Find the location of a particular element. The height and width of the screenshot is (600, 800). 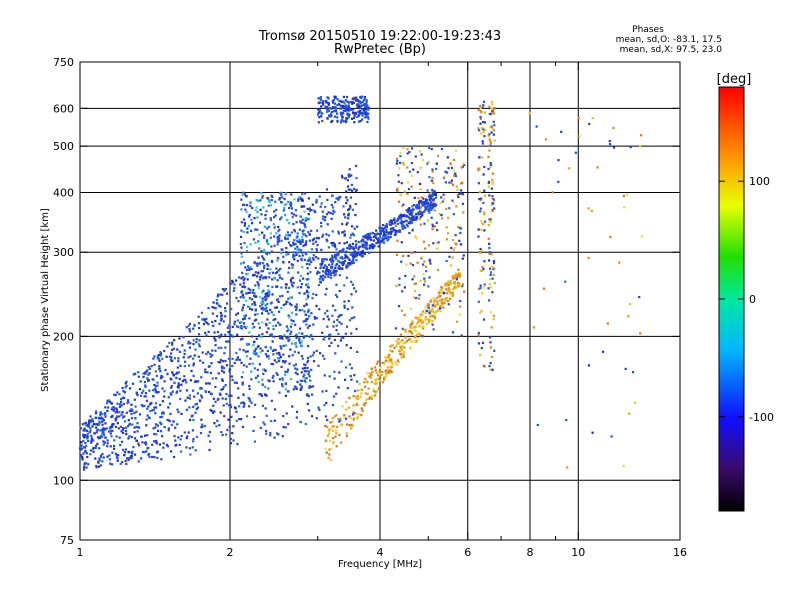

colorbar-tick-label: 0 is located at coordinates (752, 299).